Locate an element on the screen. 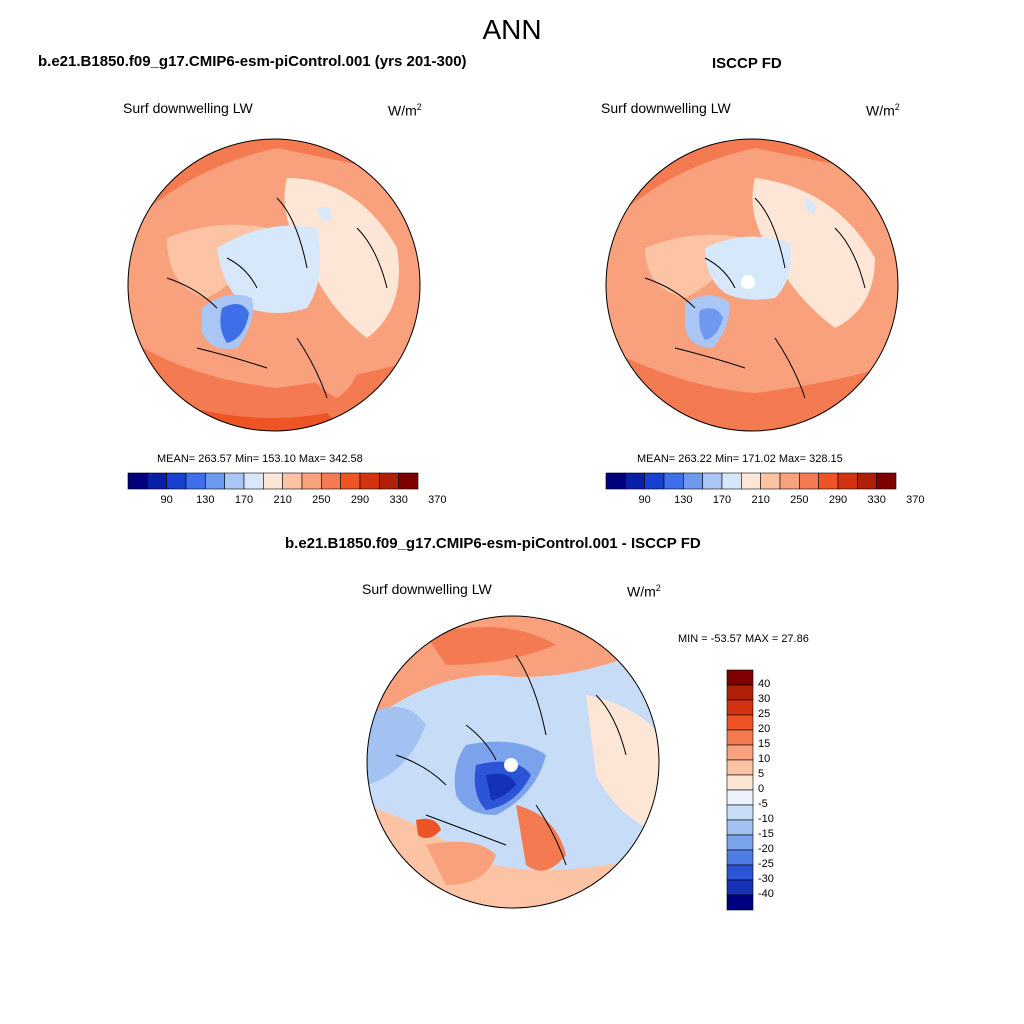 The height and width of the screenshot is (1024, 1024). panel-2-stats: MEAN= 263.22 Min= 171.02 Max= 328.15 is located at coordinates (740, 459).